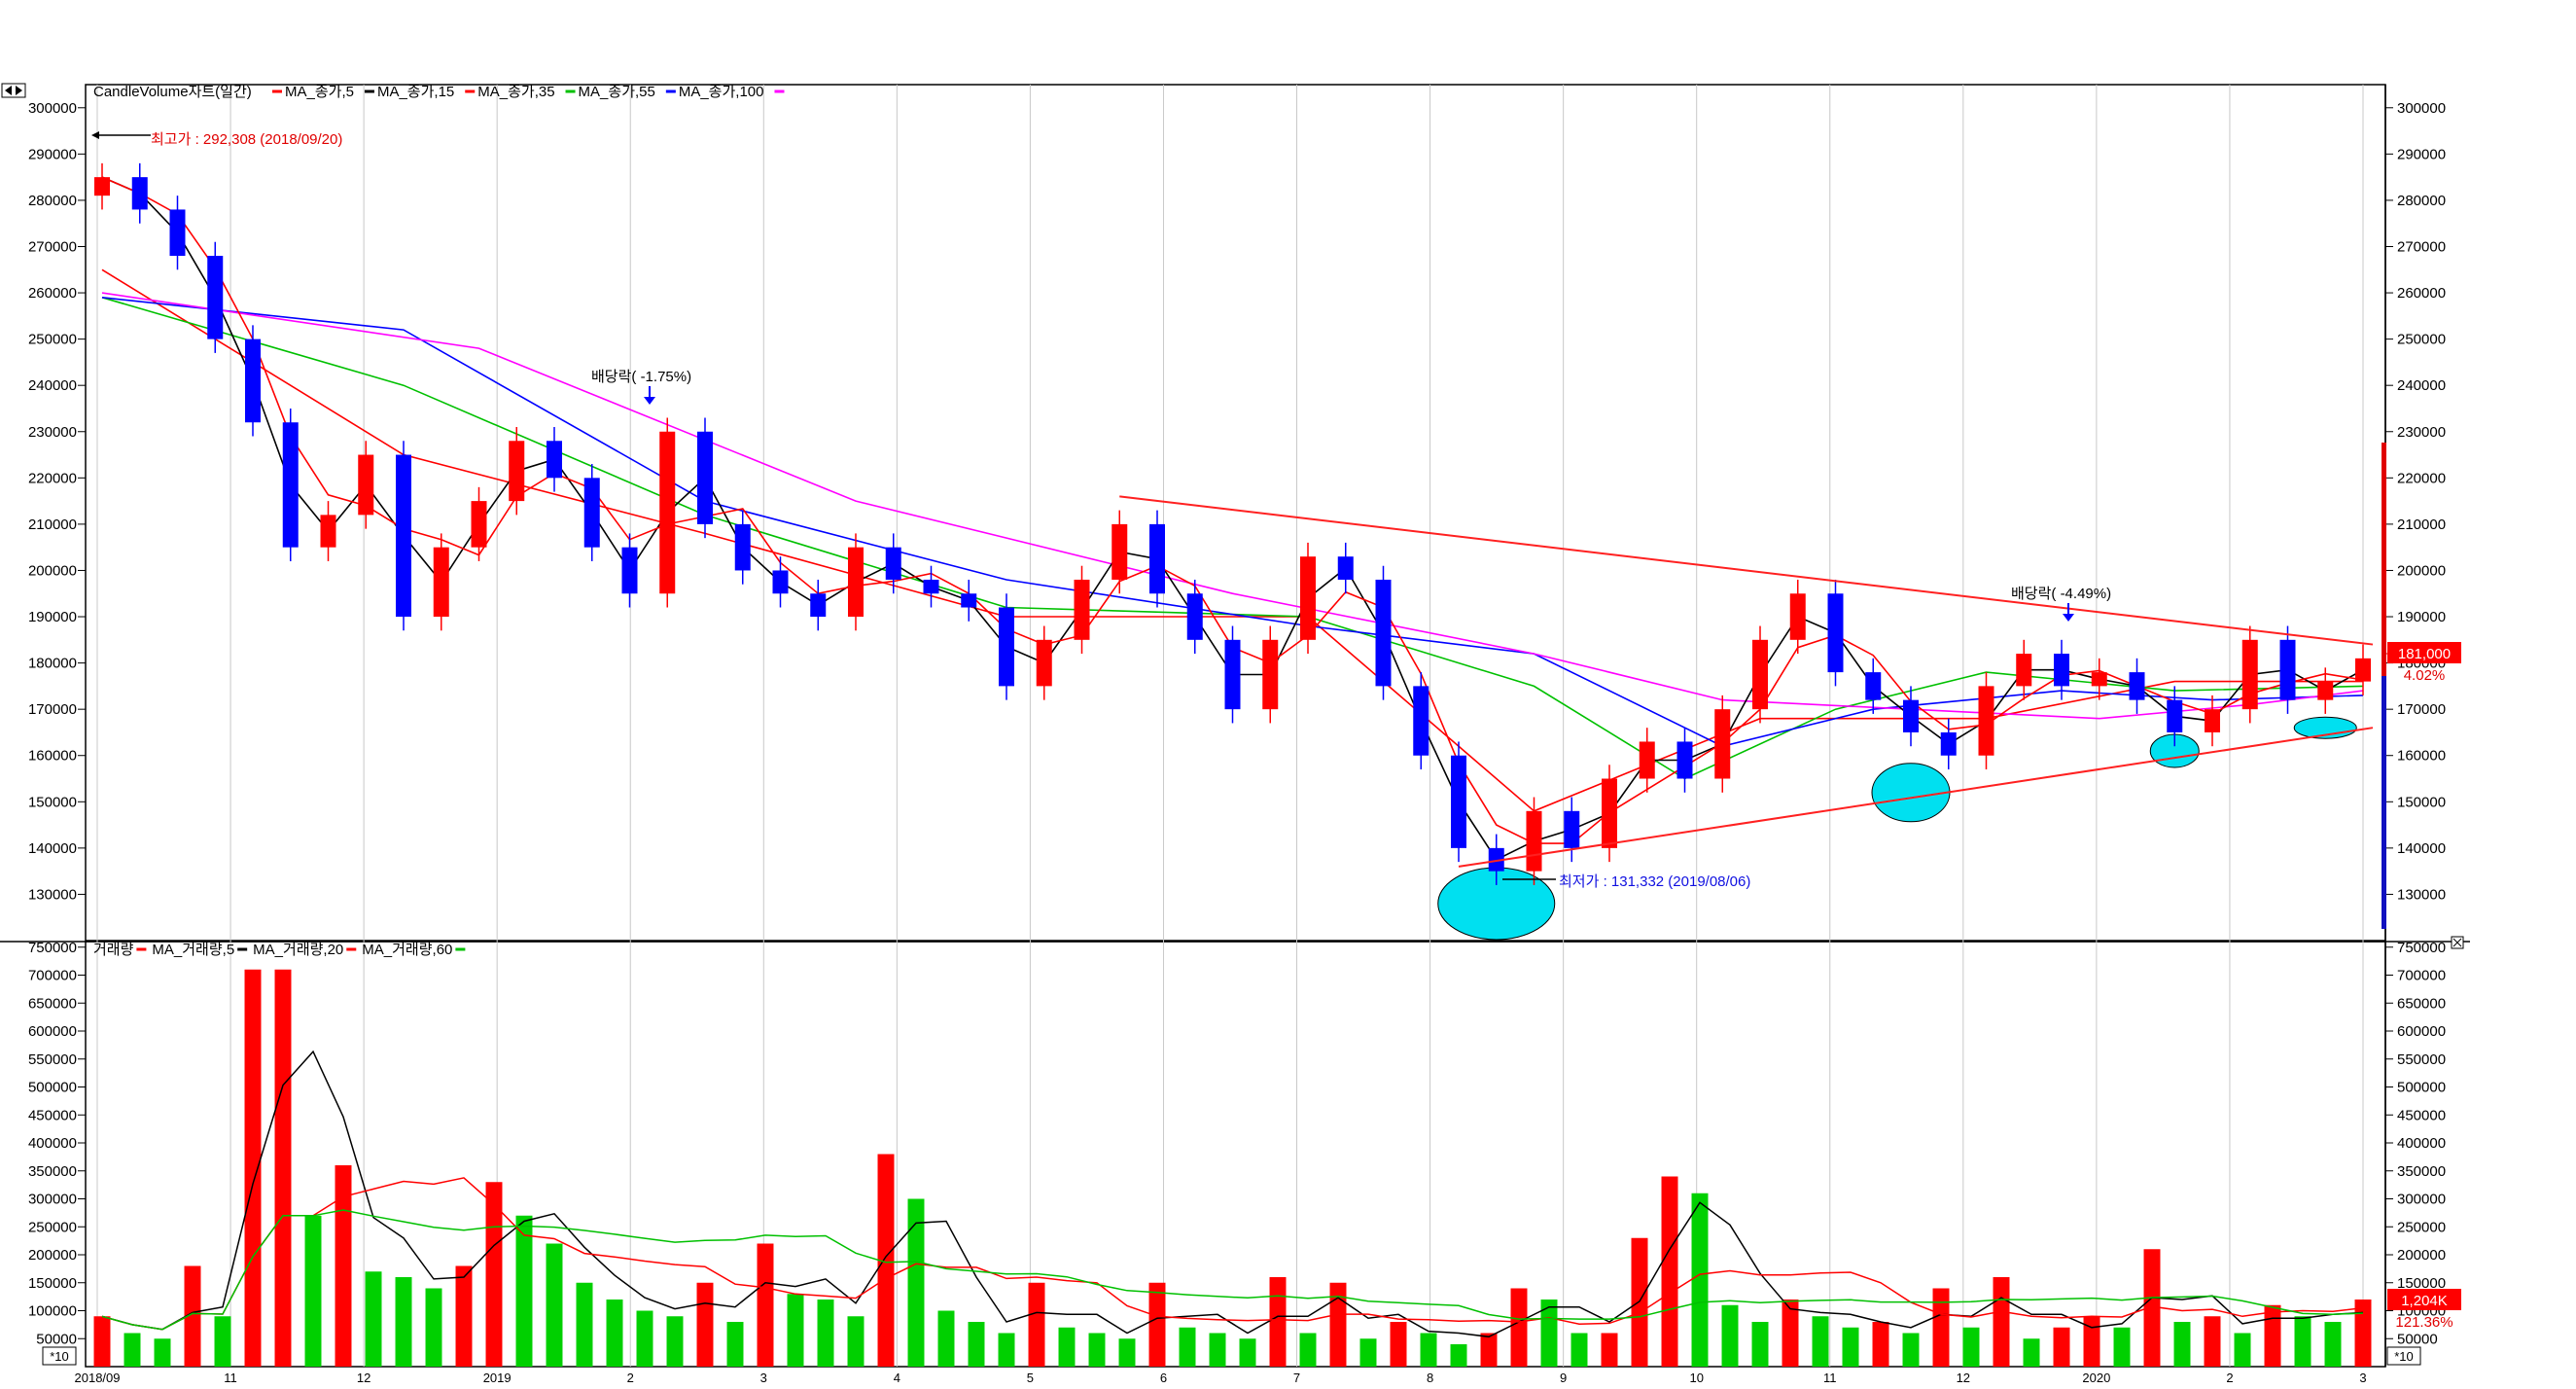 This screenshot has width=2576, height=1389. I want to click on x-tick-label: 2020, so click(2096, 1377).